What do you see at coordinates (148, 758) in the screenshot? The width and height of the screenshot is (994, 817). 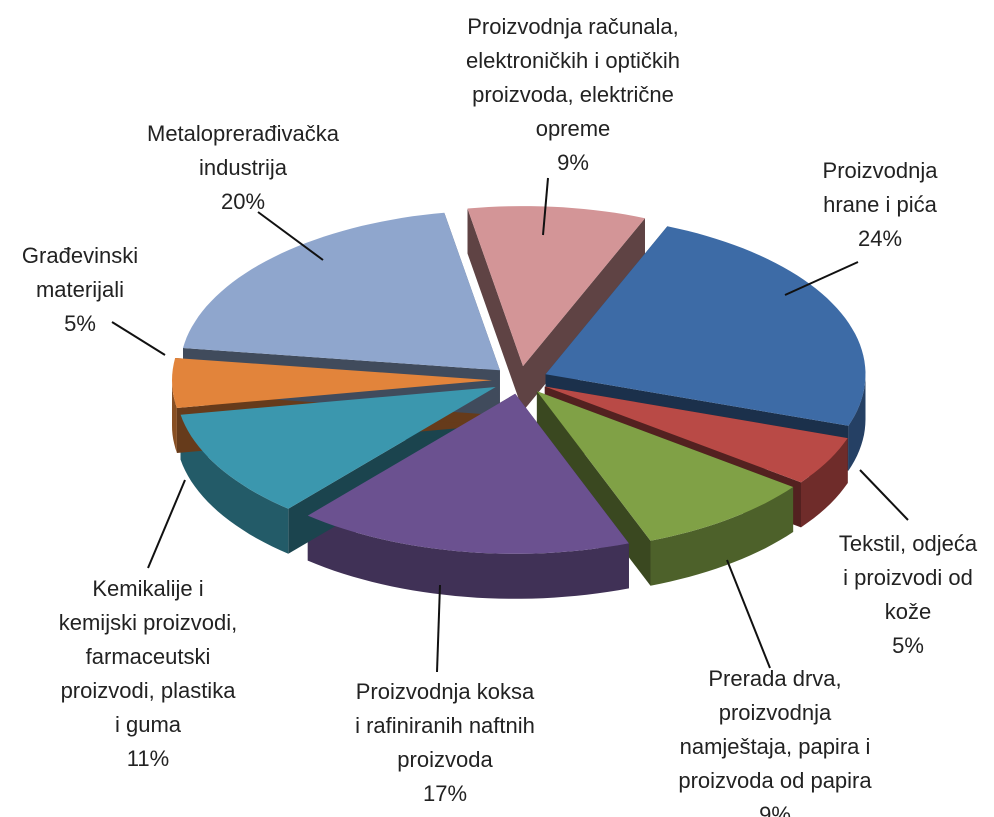 I see `value-label: 11%` at bounding box center [148, 758].